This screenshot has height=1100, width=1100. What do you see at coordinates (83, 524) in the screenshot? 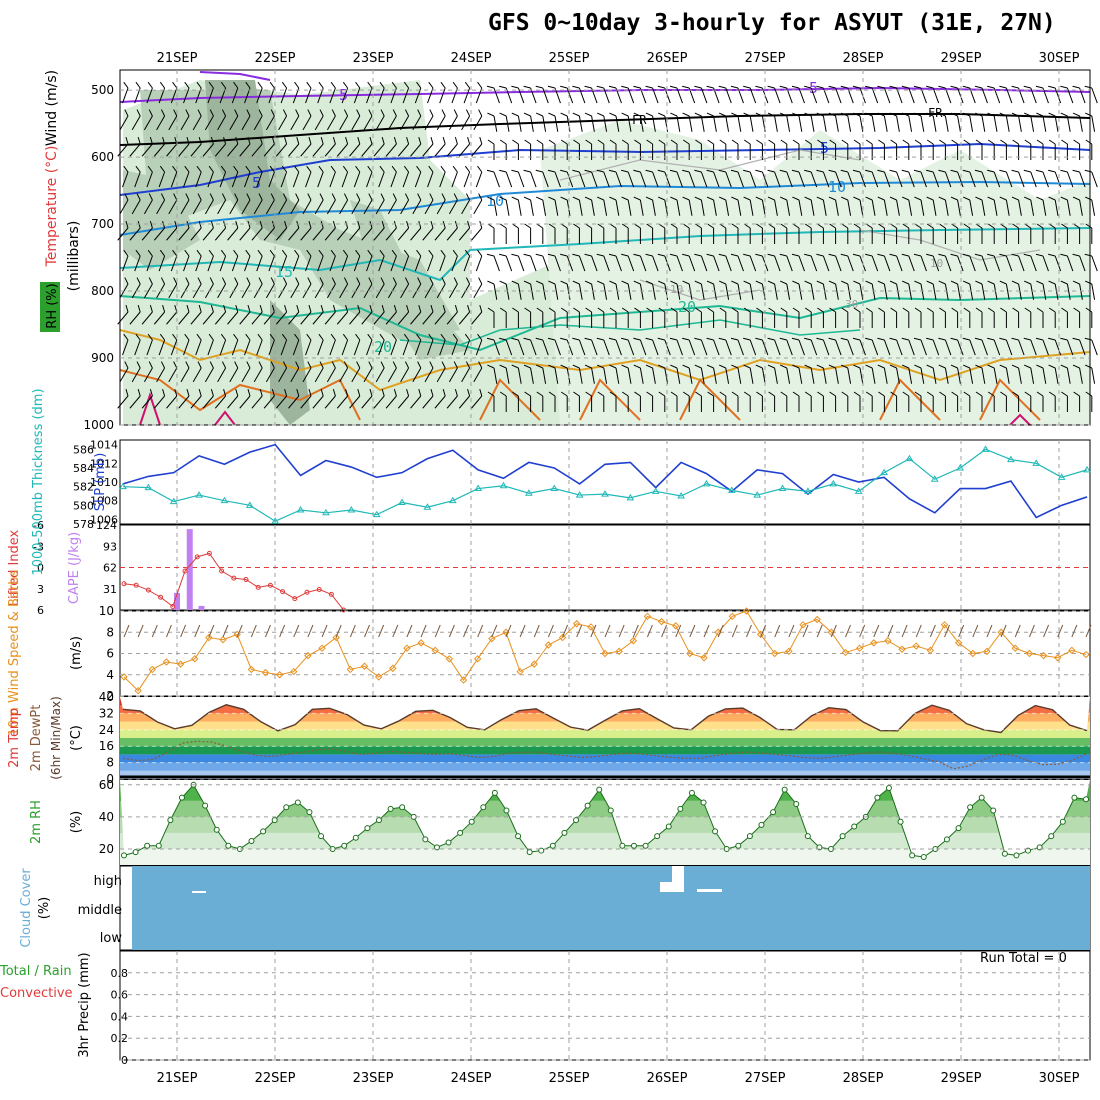
I see `thickness-tick: 578` at bounding box center [83, 524].